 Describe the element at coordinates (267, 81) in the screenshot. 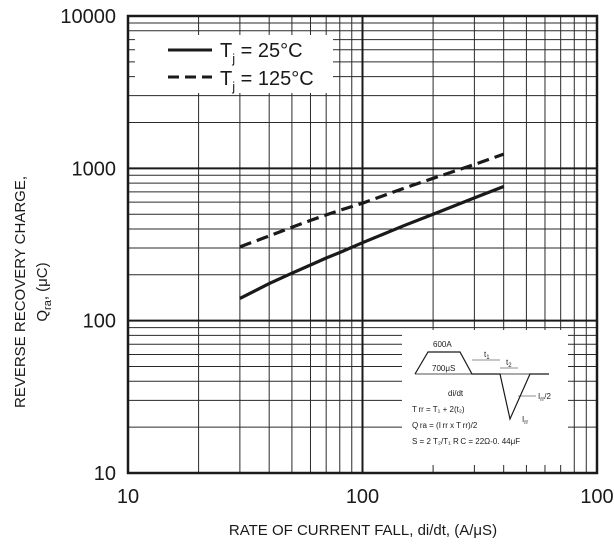

I see `legend-label-125c: Tj = 125°C` at that location.